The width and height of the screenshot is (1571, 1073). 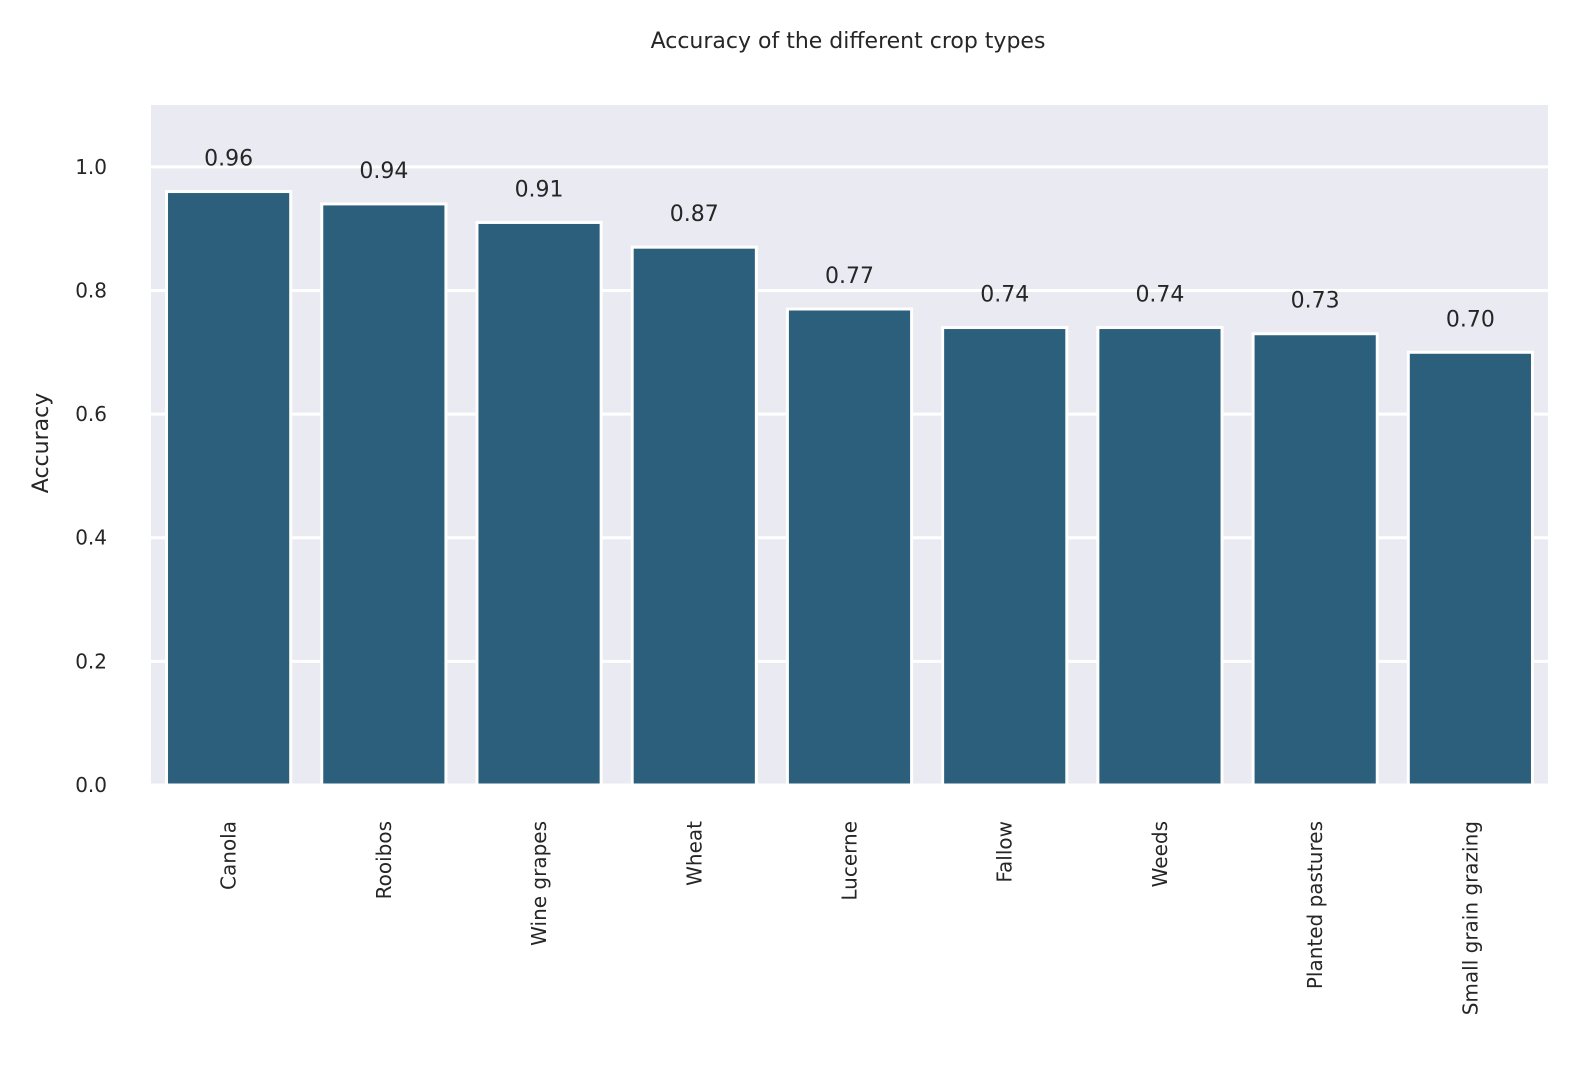 What do you see at coordinates (91, 661) in the screenshot?
I see `y-tick-label: 0.2` at bounding box center [91, 661].